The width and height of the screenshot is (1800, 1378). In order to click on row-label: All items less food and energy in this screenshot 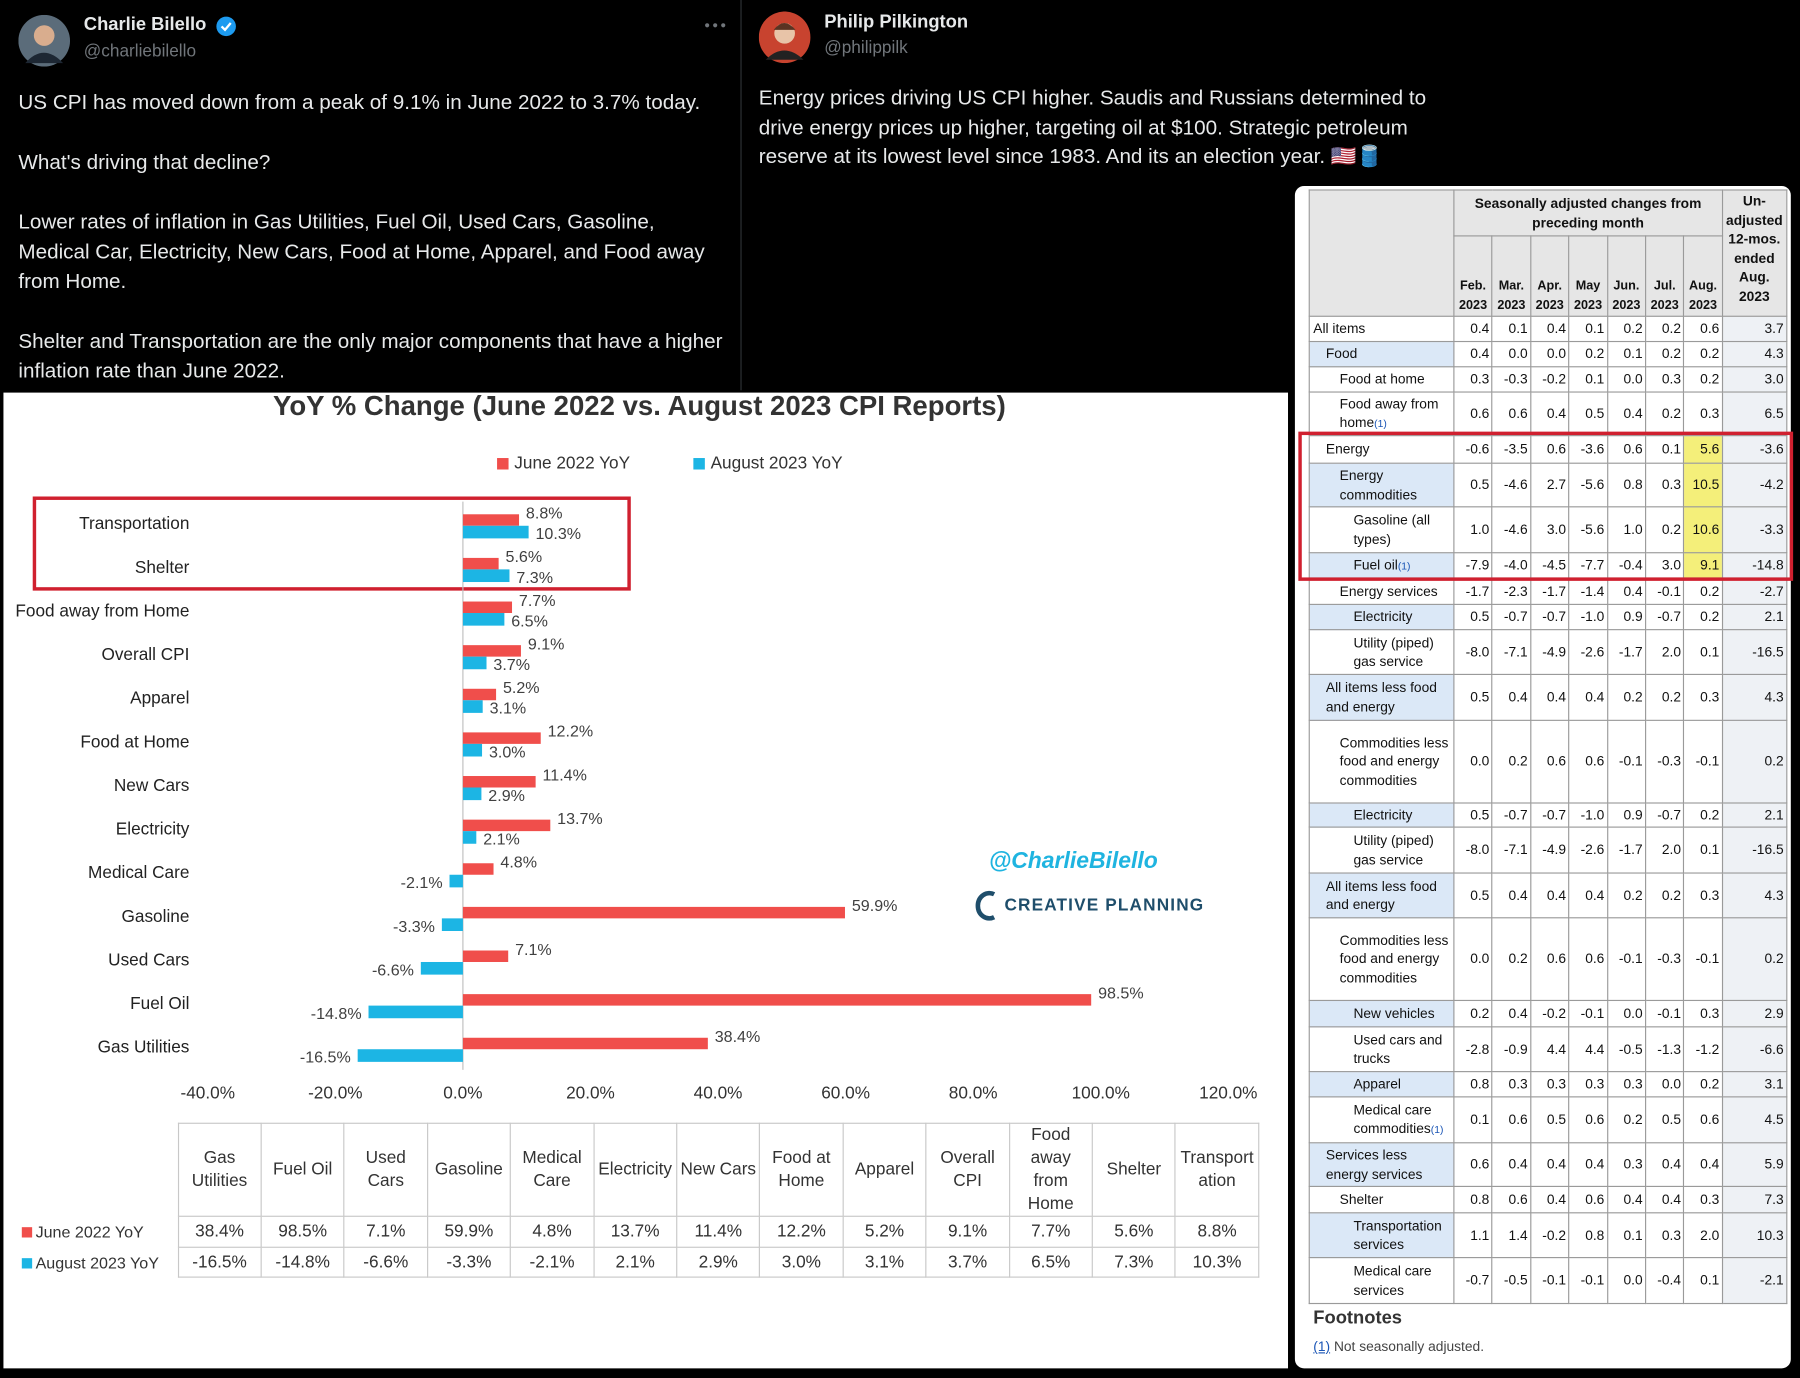, I will do `click(1381, 697)`.